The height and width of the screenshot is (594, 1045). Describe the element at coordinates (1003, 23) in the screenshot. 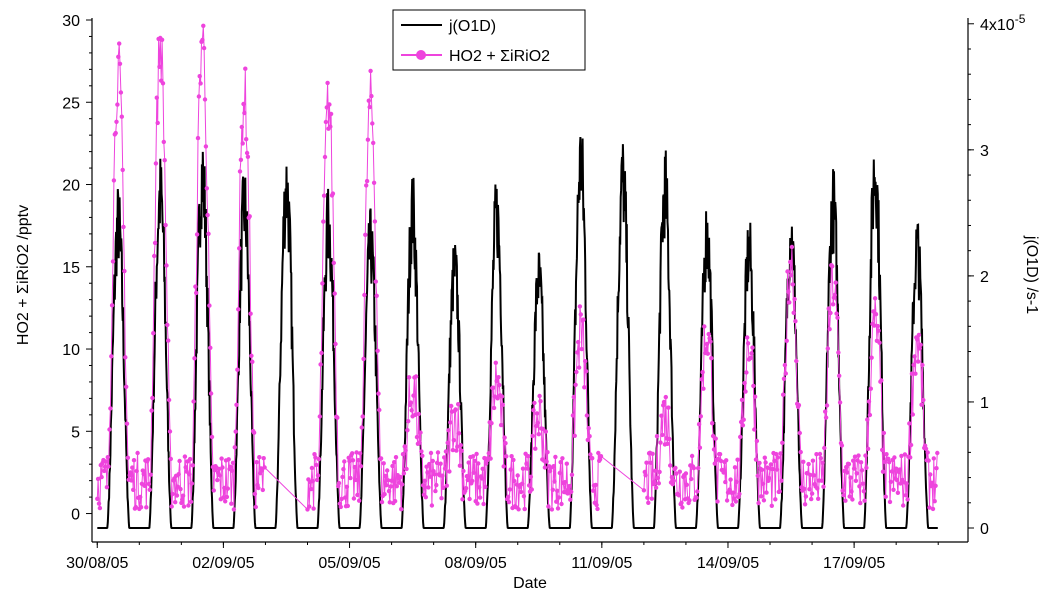

I see `y-tick-label-right: 4x10⁻⁵` at that location.